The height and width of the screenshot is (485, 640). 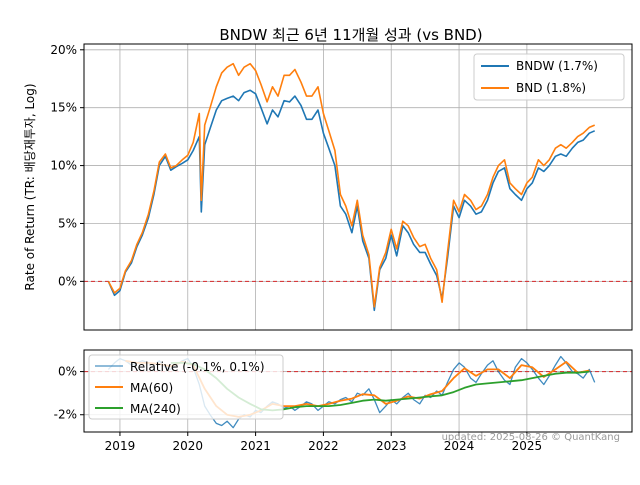 I want to click on bottom-x-tick-label: 2025, so click(x=527, y=446).